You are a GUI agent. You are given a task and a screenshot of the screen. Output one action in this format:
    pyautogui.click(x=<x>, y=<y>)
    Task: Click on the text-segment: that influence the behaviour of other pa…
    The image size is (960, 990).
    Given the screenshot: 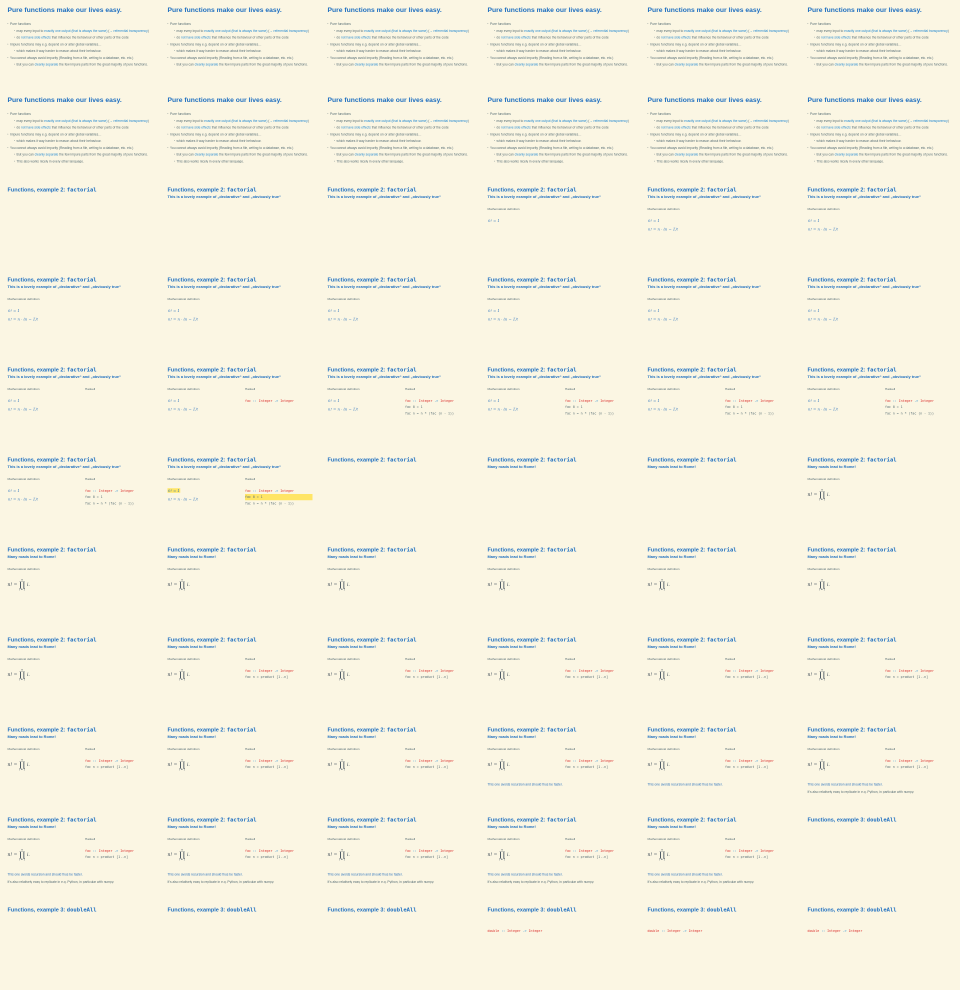 What is the action you would take?
    pyautogui.click(x=569, y=127)
    